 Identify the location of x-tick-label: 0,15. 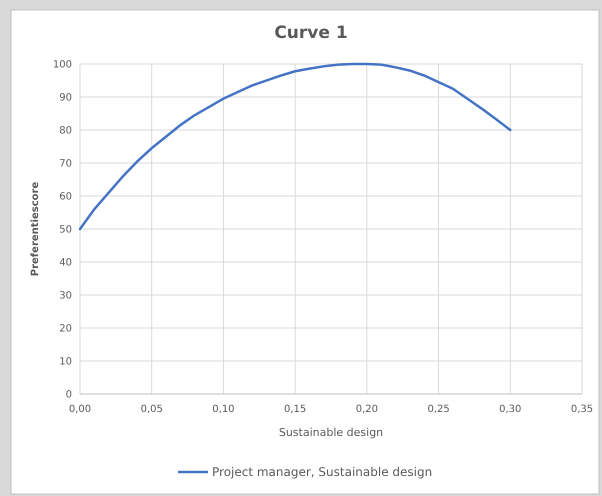
(295, 409).